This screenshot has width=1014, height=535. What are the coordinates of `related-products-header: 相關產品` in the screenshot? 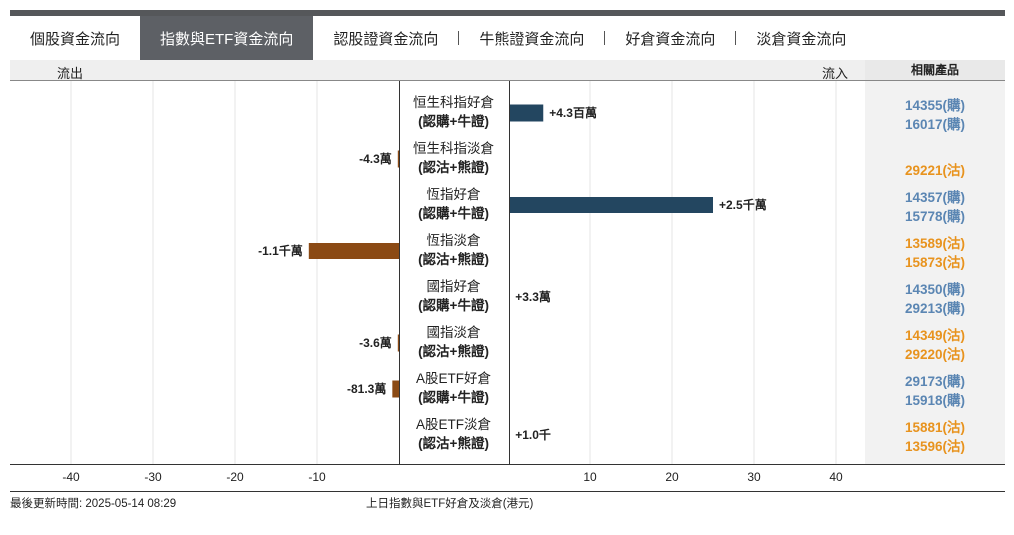 It's located at (935, 70).